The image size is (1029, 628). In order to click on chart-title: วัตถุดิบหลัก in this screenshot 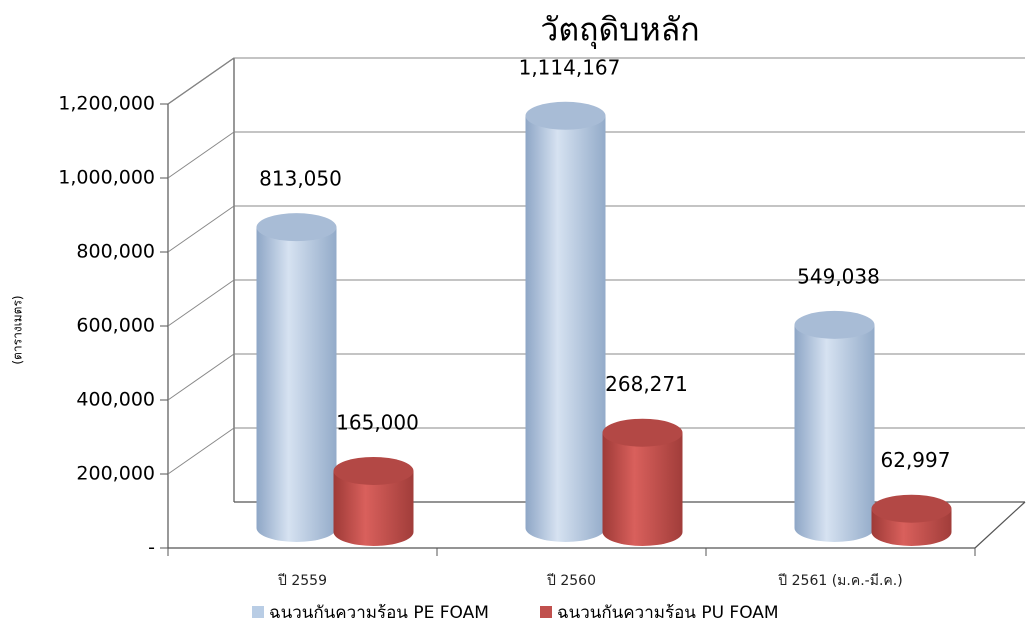, I will do `click(619, 30)`.